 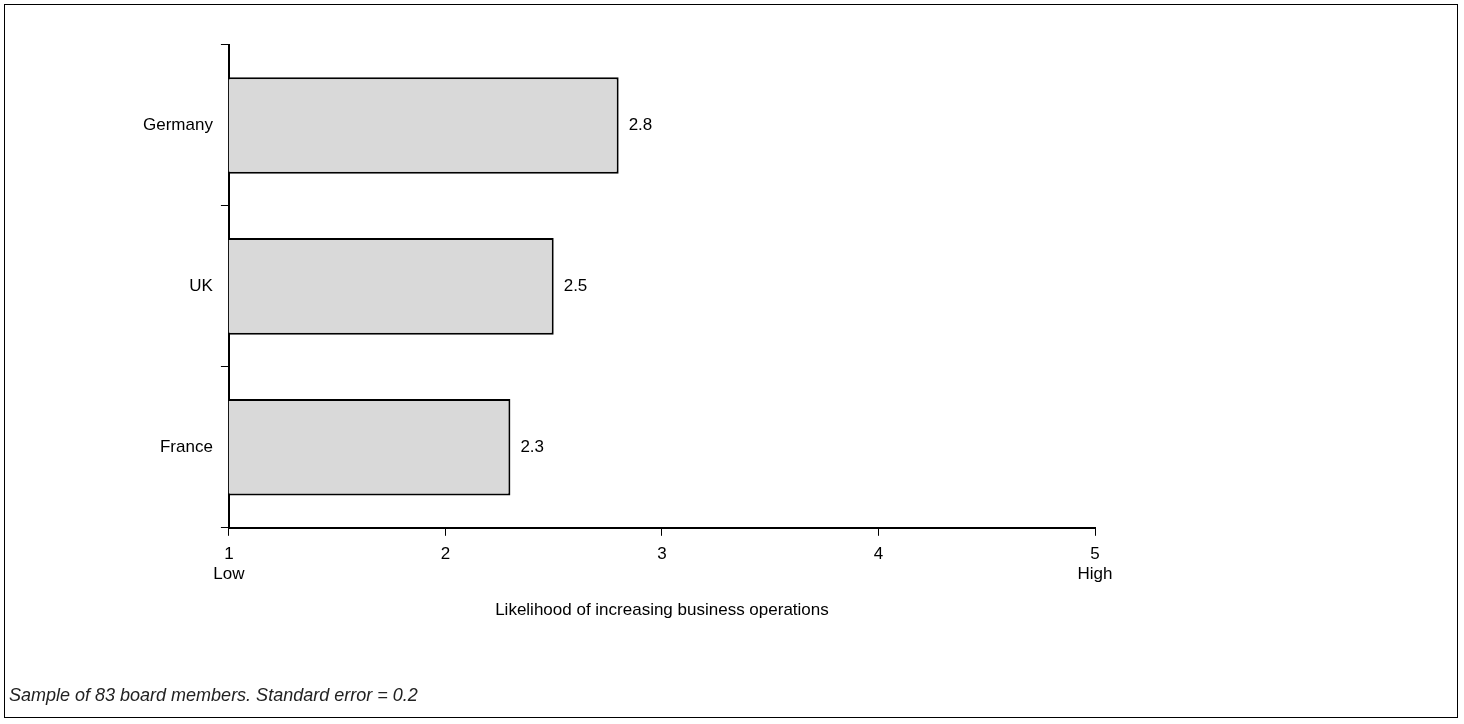 I want to click on x-tick-label: 2, so click(x=445, y=553).